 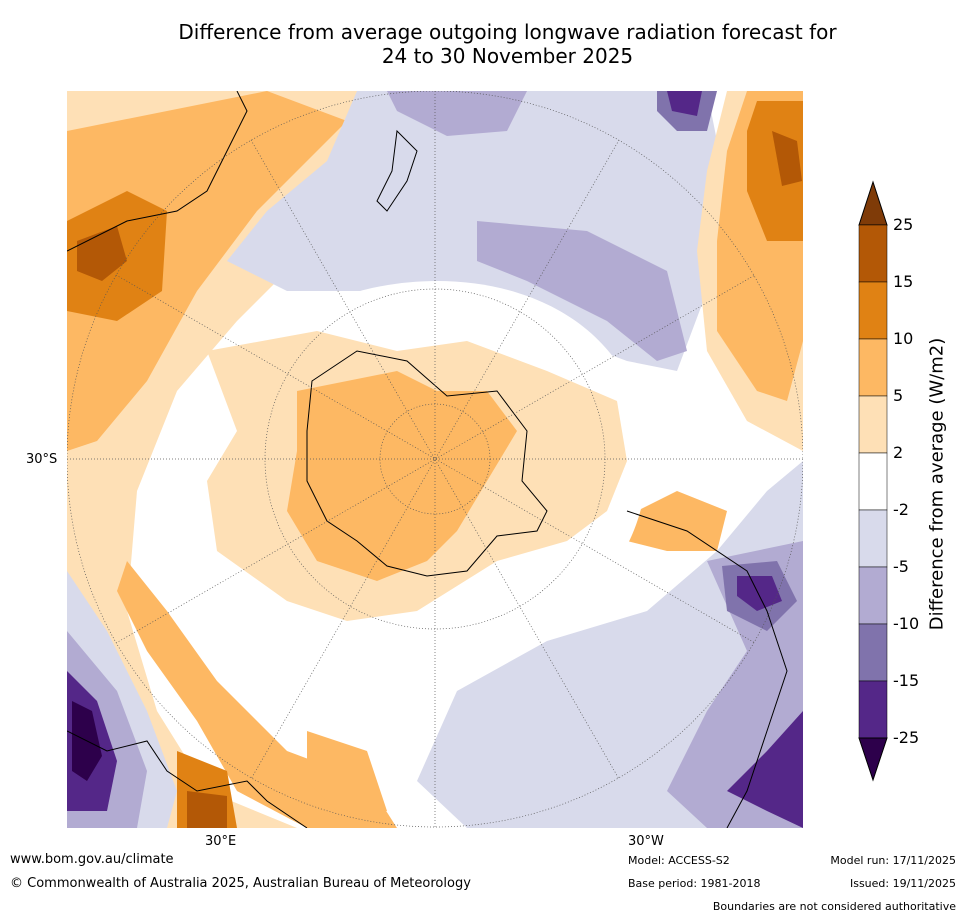 What do you see at coordinates (902, 883) in the screenshot?
I see `footer-issued: Issued: 19/11/2025` at bounding box center [902, 883].